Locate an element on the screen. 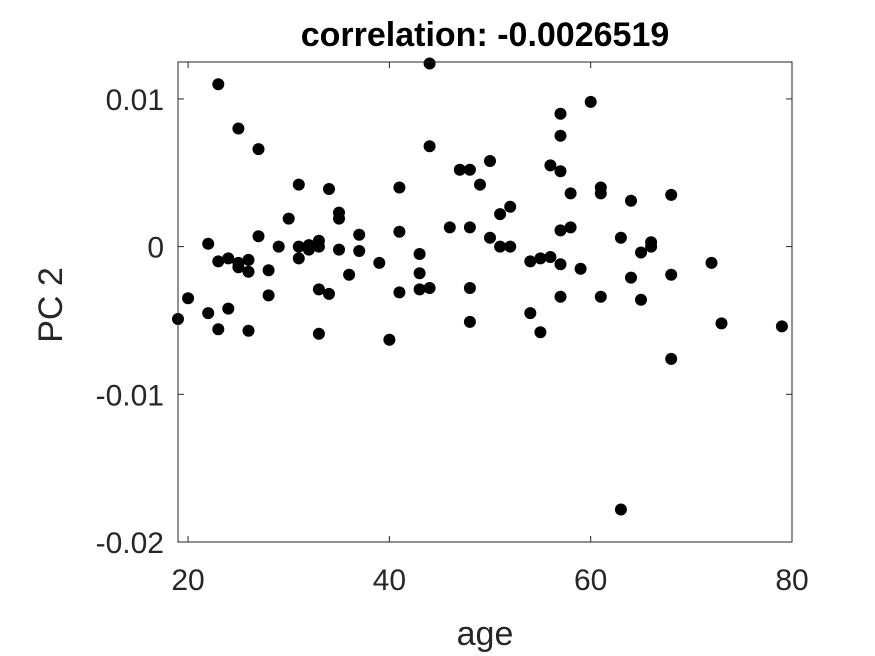 This screenshot has width=875, height=656. x-tick-label: 40 is located at coordinates (389, 580).